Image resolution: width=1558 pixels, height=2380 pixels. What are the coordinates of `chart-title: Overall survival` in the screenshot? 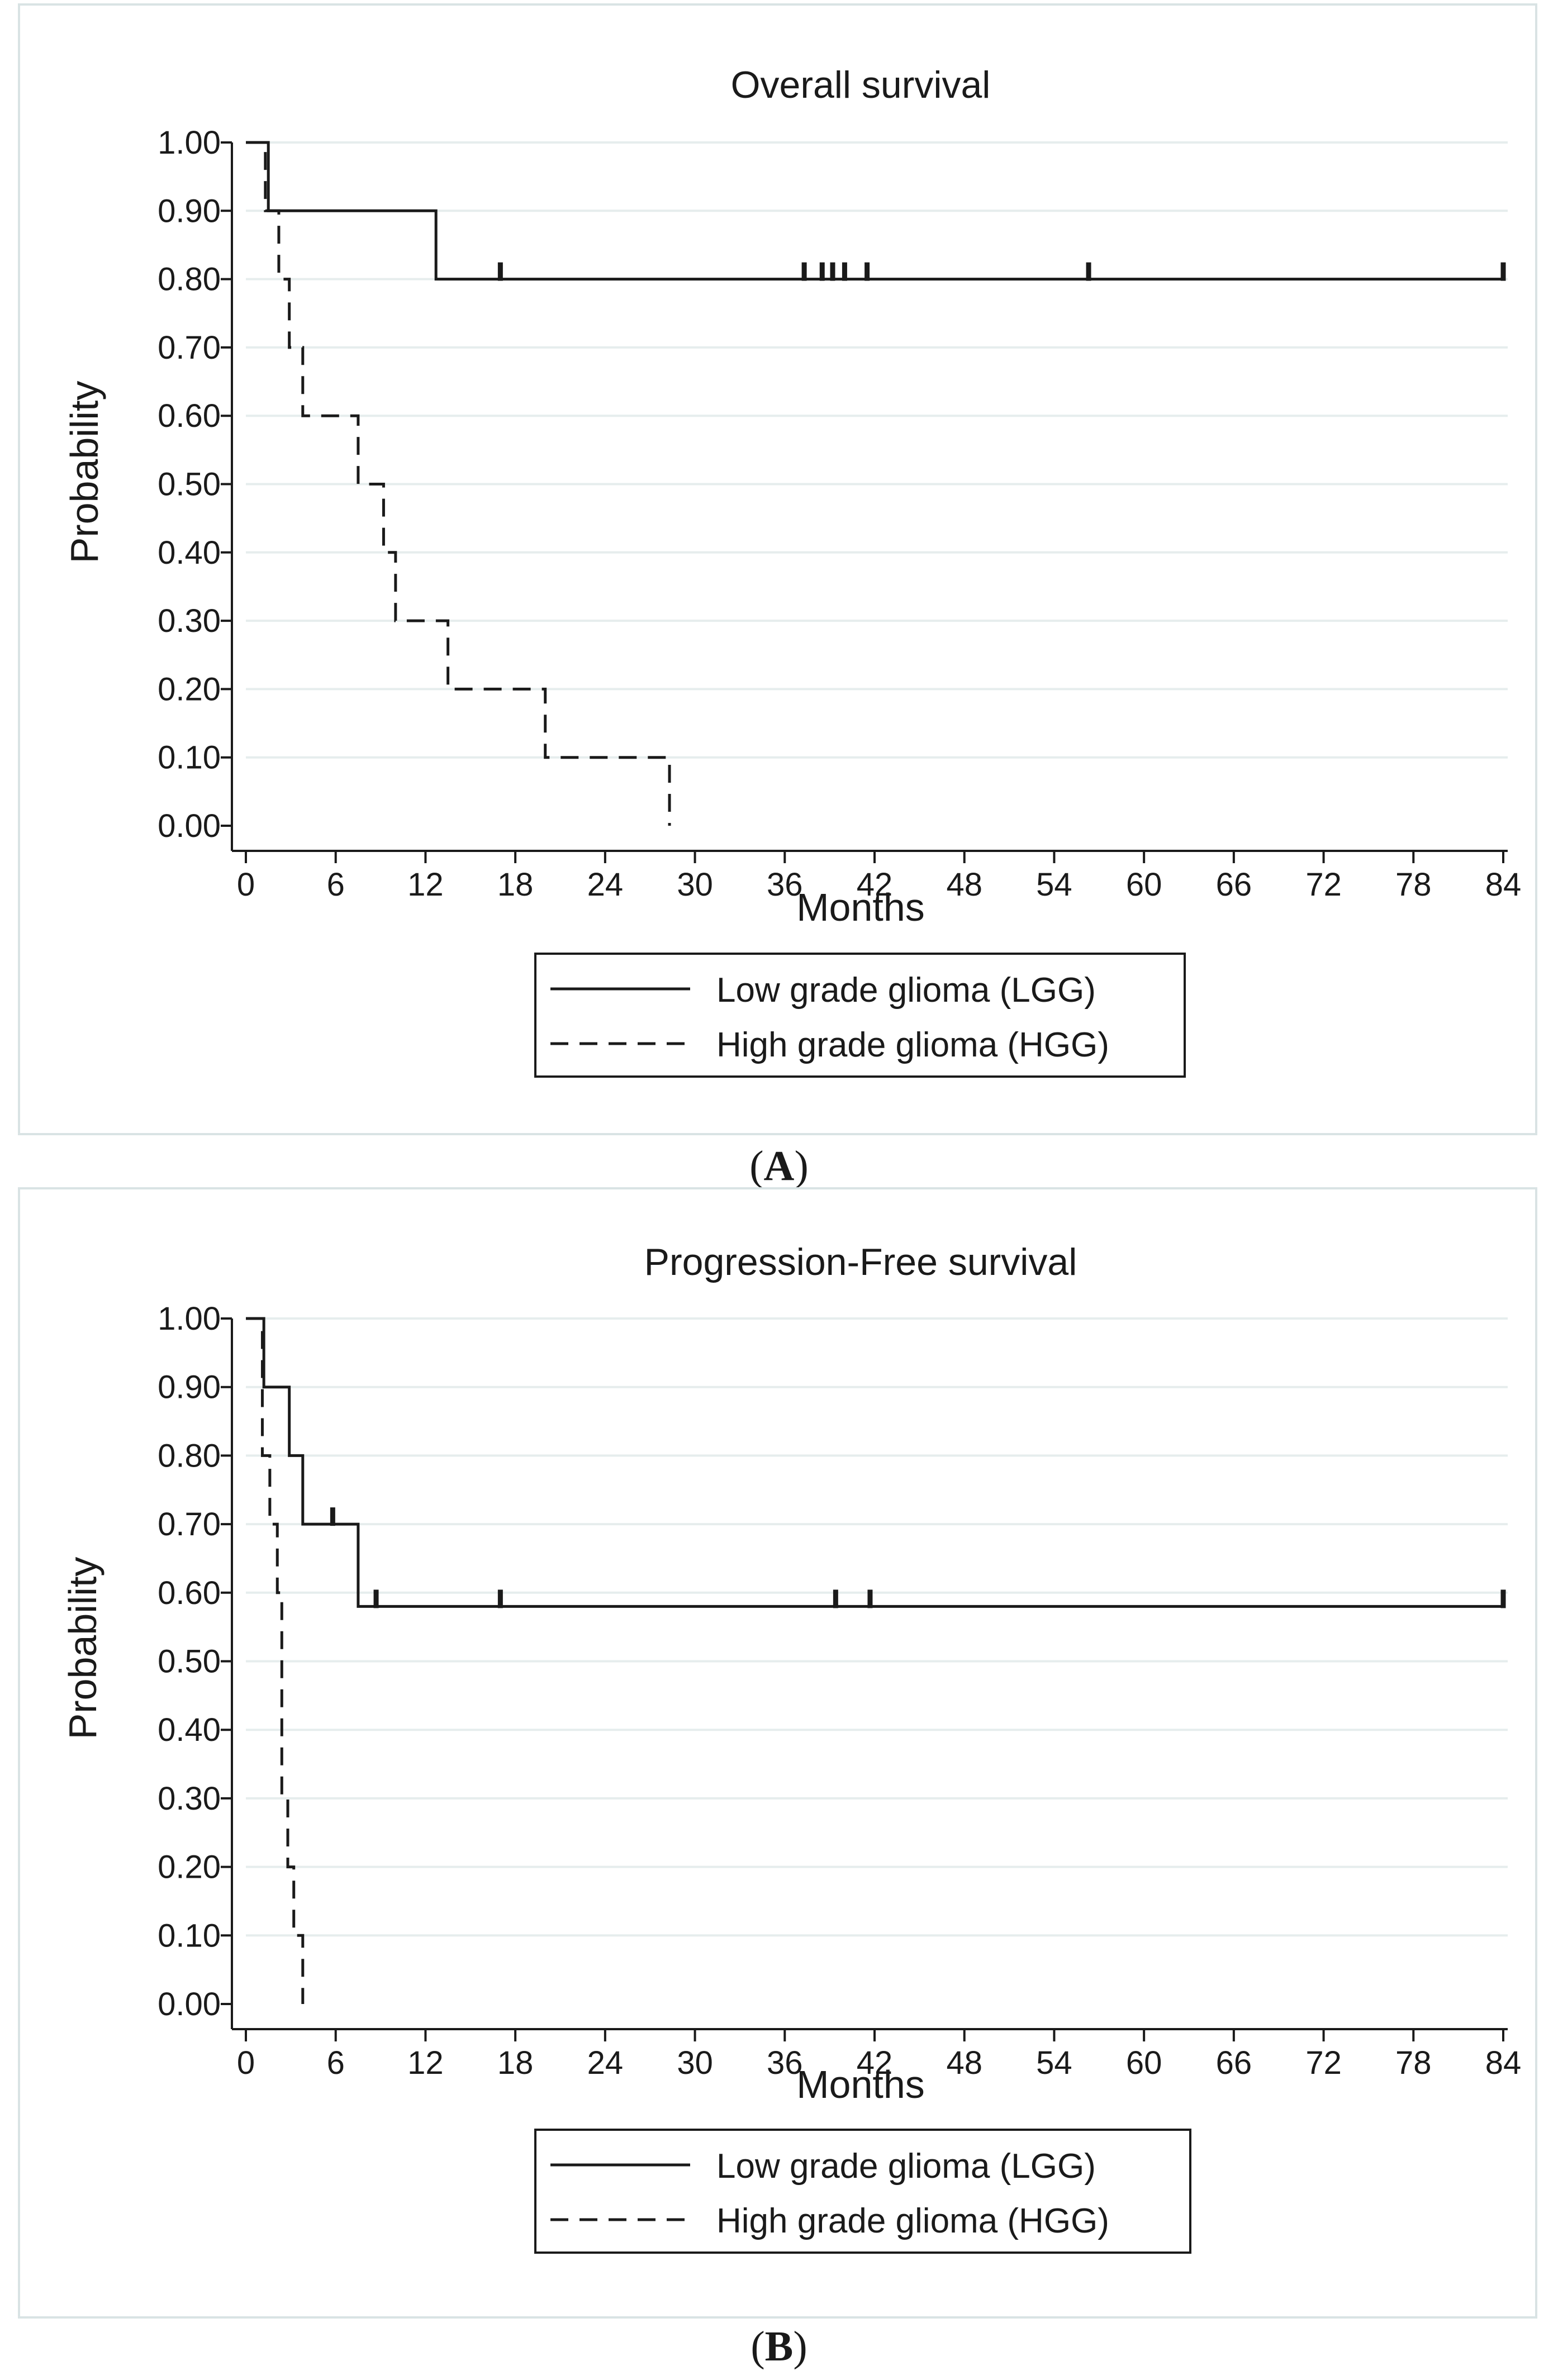 It's located at (861, 85).